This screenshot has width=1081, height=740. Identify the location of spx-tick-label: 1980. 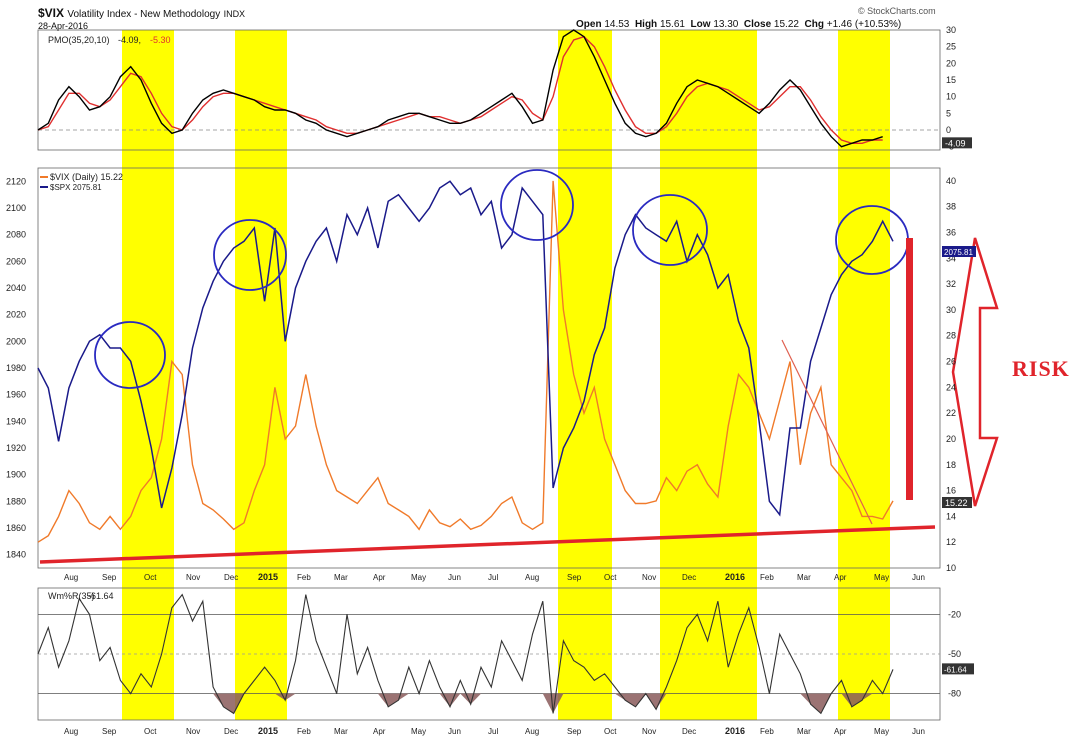
(16, 368).